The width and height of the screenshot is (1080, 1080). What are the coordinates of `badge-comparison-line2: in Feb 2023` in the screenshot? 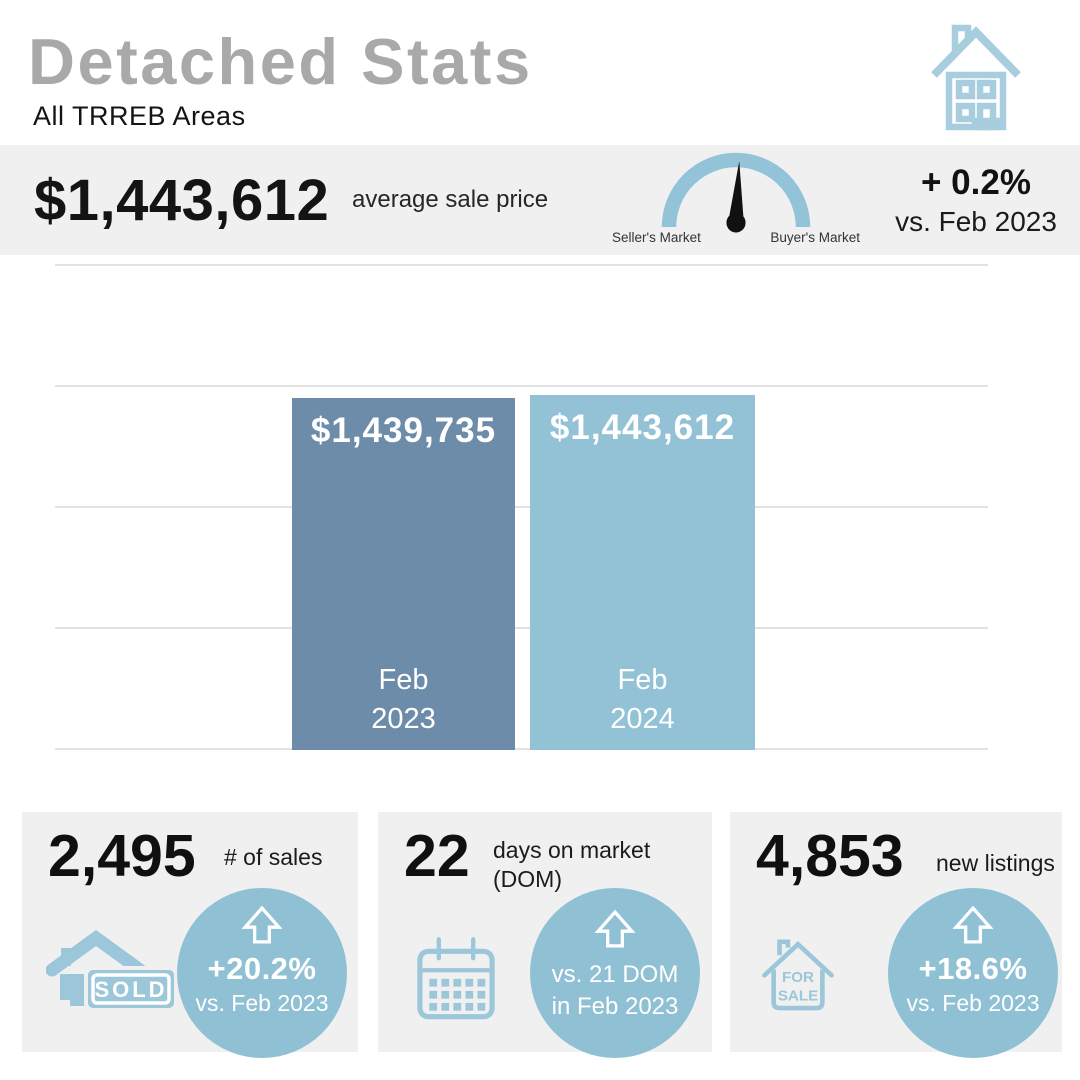 It's located at (615, 1007).